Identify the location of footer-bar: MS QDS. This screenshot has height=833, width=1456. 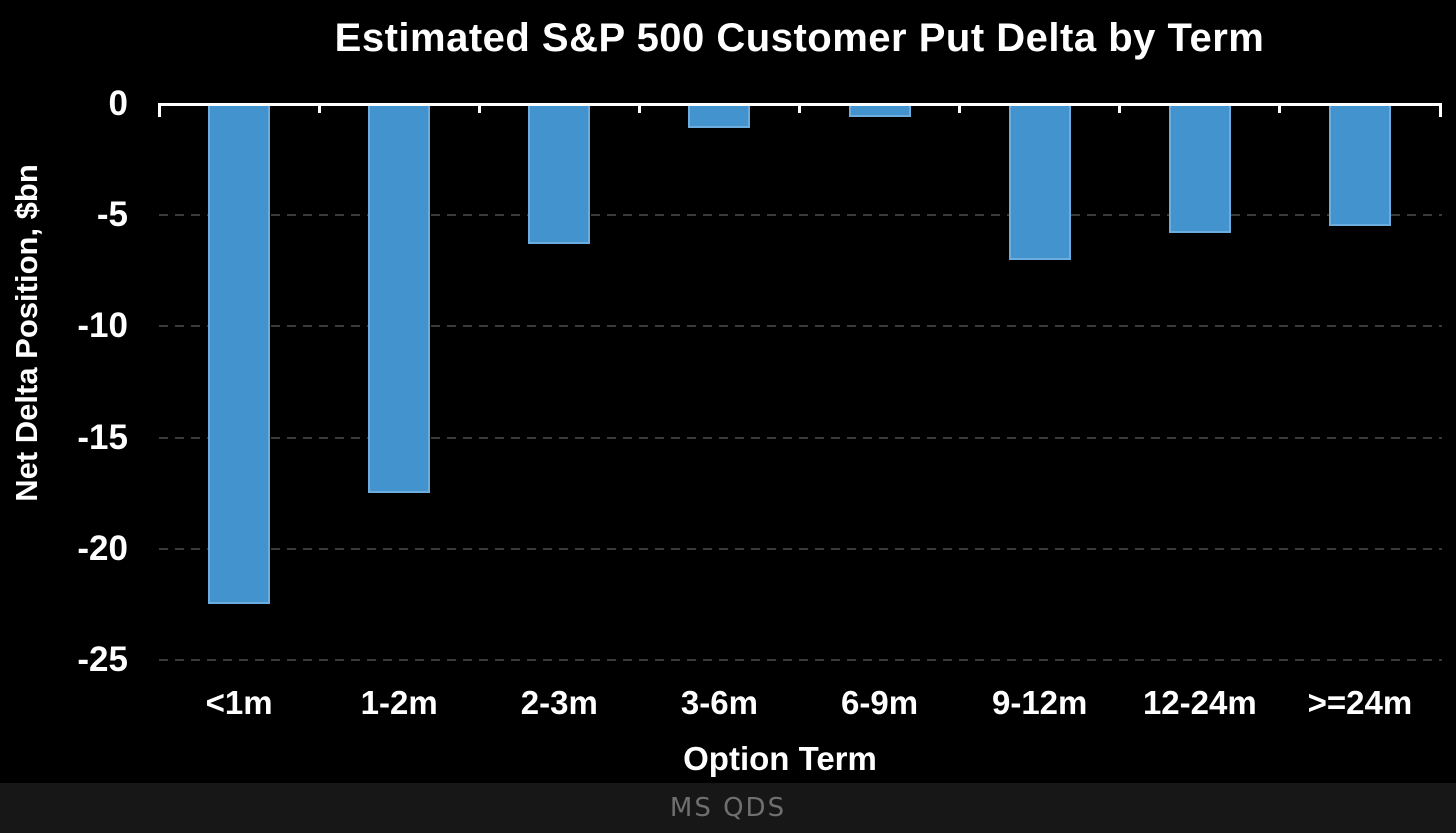
(728, 808).